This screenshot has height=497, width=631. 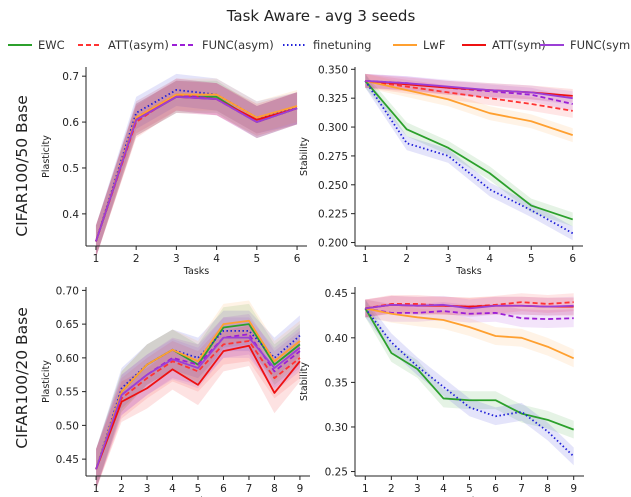 I want to click on y-tick-label: 0.5, so click(x=70, y=169).